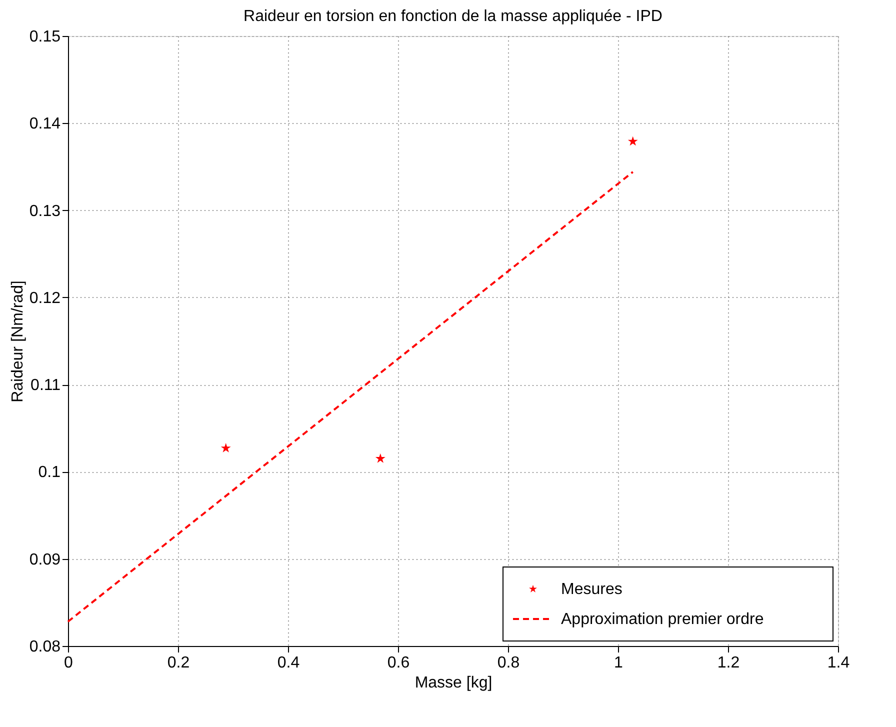 The height and width of the screenshot is (727, 896). Describe the element at coordinates (45, 385) in the screenshot. I see `y-tick-label: 0.11` at that location.